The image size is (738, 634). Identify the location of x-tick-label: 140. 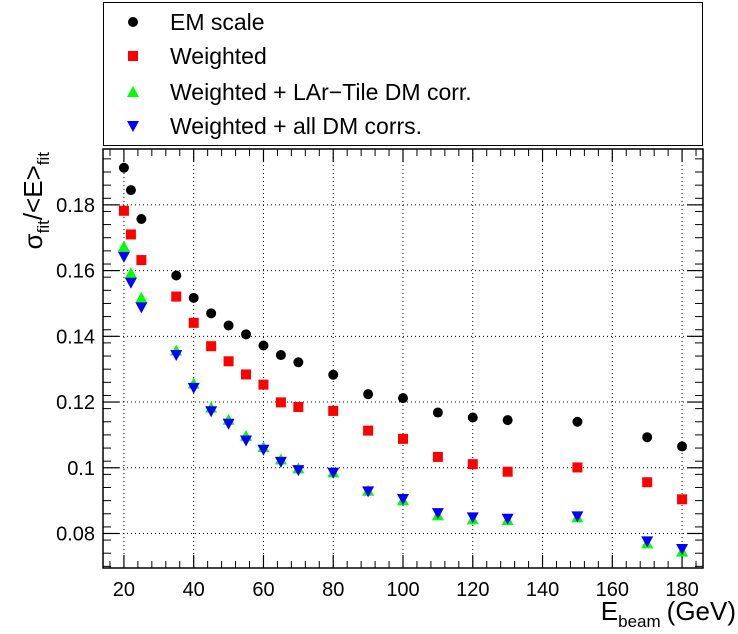
(542, 590).